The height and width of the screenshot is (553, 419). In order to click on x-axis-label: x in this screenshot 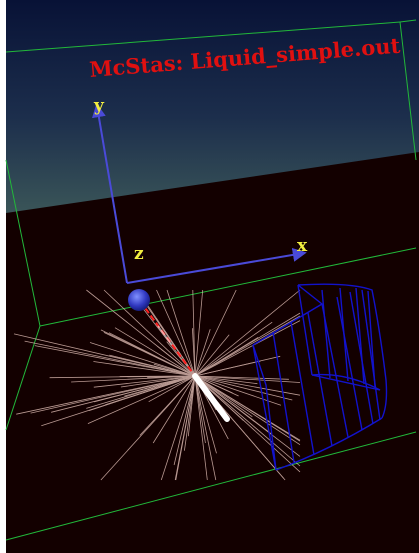, I will do `click(302, 246)`.